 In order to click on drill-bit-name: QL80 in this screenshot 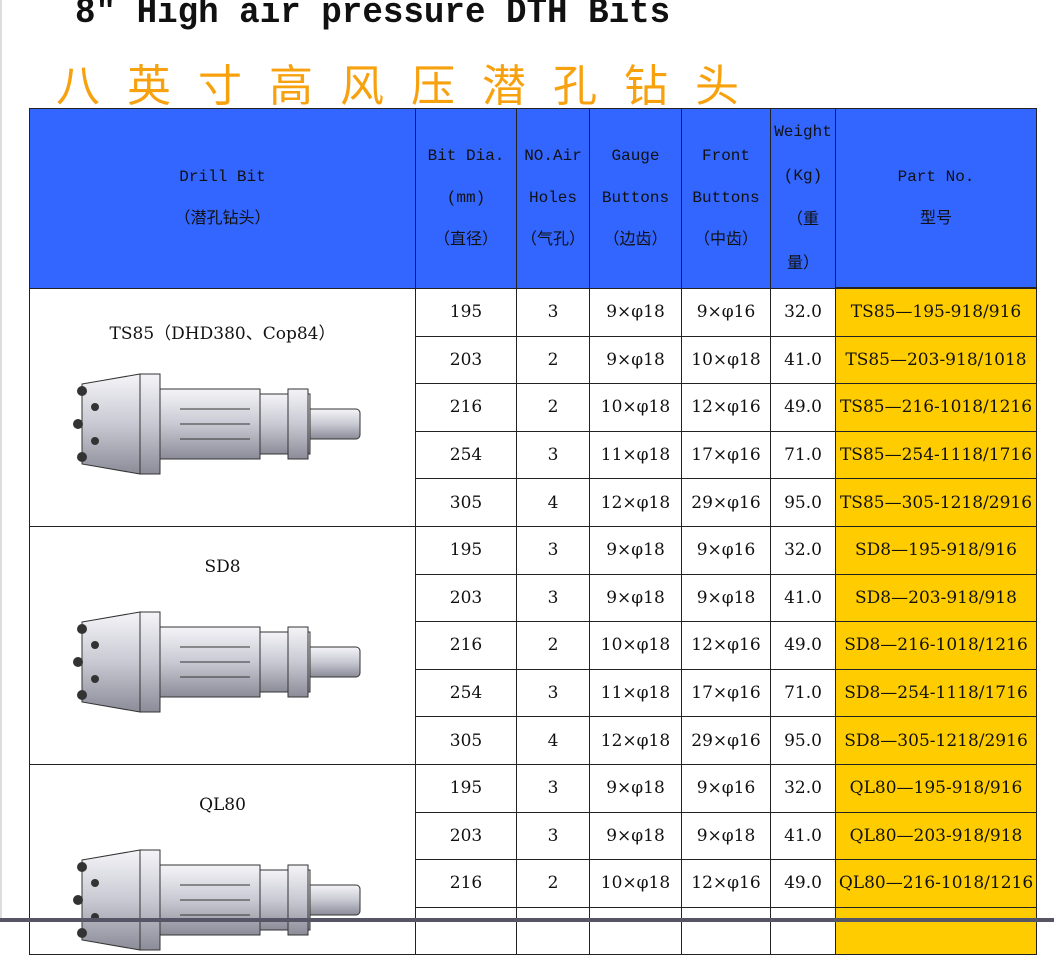, I will do `click(222, 804)`.